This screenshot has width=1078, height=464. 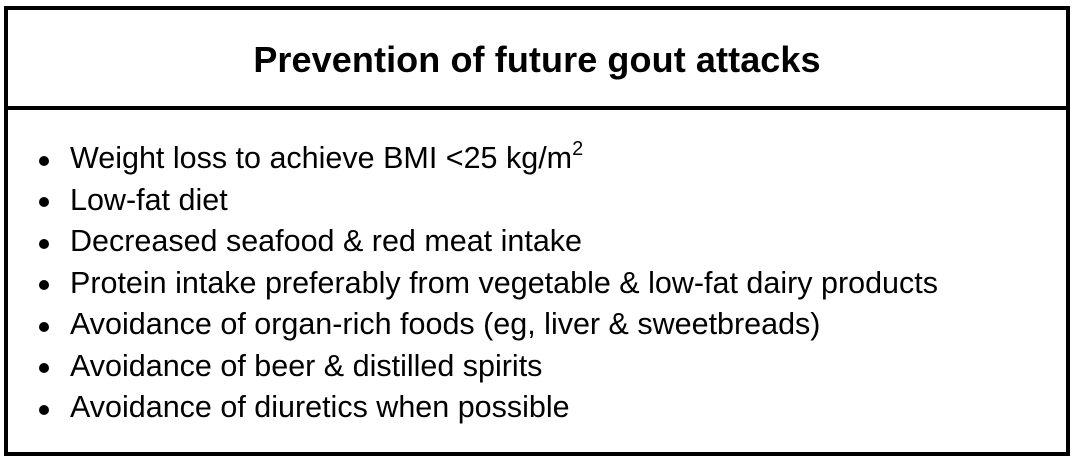 I want to click on table-title: Prevention of future gout attacks, so click(x=537, y=59).